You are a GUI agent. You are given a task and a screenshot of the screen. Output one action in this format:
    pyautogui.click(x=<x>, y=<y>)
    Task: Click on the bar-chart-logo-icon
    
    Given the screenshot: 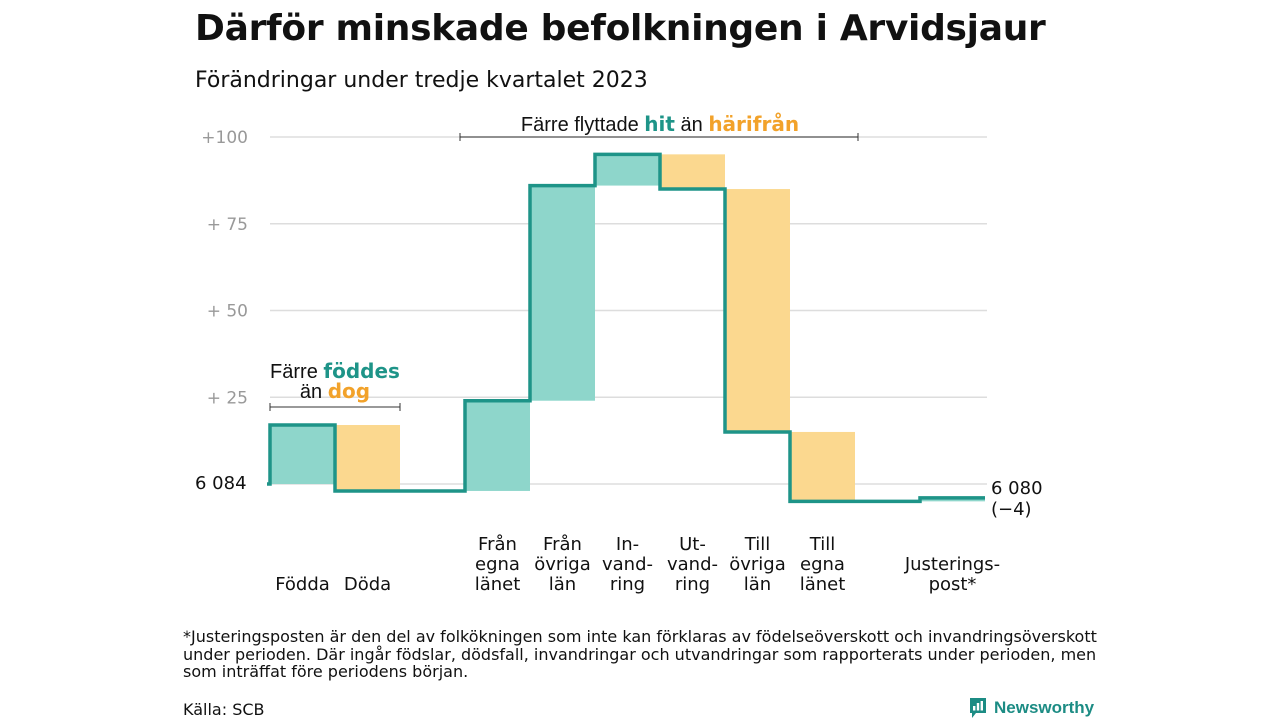 What is the action you would take?
    pyautogui.click(x=978, y=708)
    